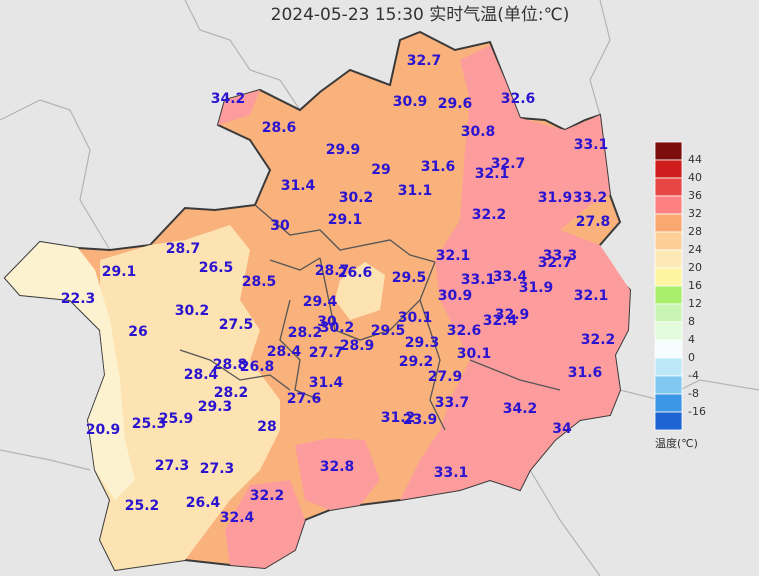 Image resolution: width=759 pixels, height=576 pixels. I want to click on station-value: 28.8, so click(230, 365).